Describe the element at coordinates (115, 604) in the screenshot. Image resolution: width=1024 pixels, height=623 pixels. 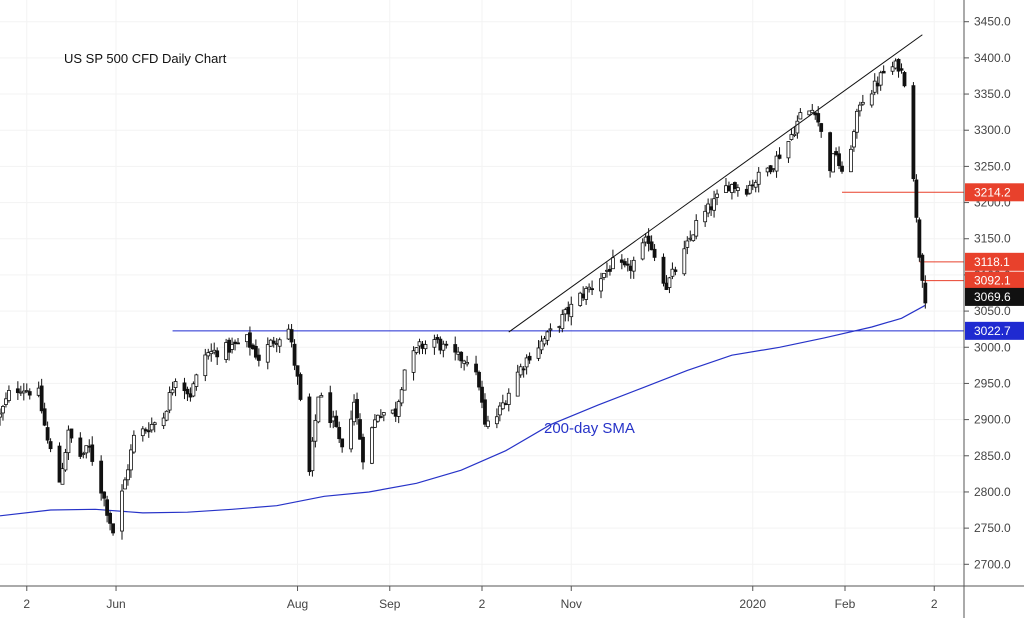
I see `x-tick-label: Jun` at that location.